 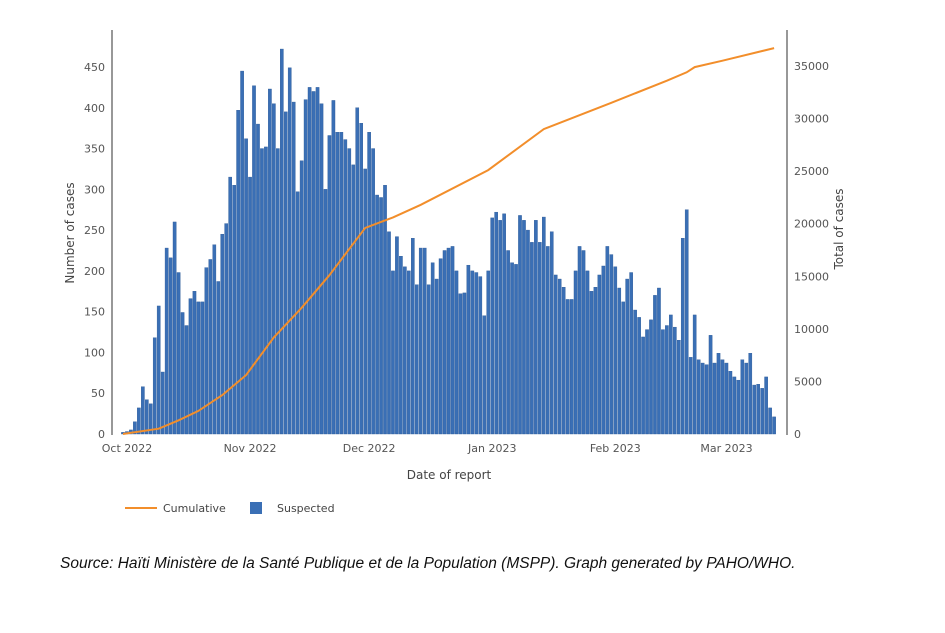 I want to click on x-tick-label: Oct 2022, so click(x=127, y=448).